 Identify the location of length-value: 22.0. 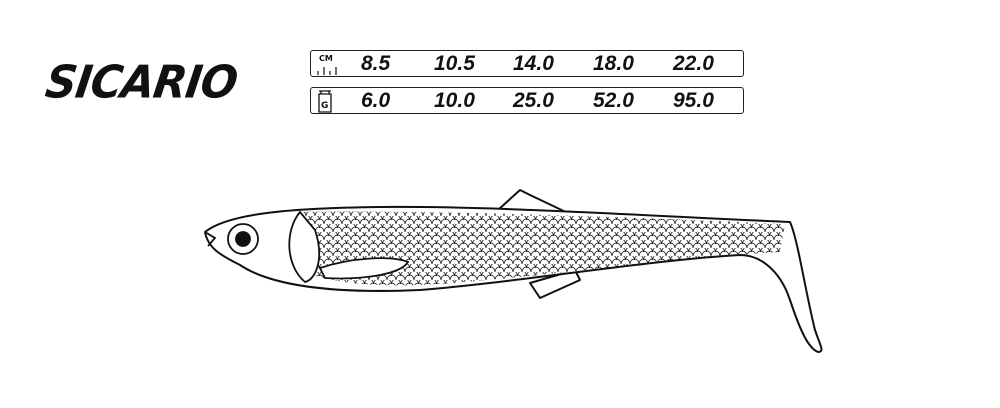
(693, 63).